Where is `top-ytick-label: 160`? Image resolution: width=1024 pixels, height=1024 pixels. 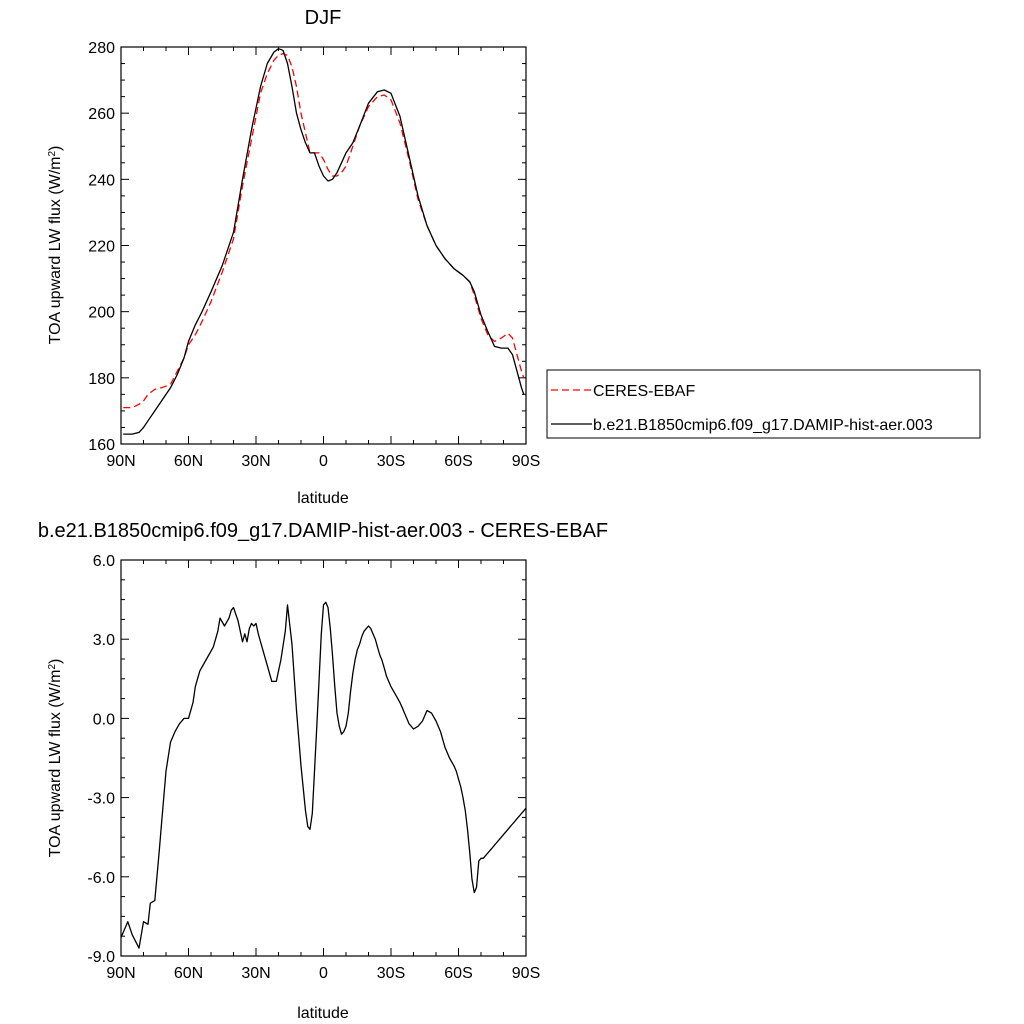 top-ytick-label: 160 is located at coordinates (101, 445).